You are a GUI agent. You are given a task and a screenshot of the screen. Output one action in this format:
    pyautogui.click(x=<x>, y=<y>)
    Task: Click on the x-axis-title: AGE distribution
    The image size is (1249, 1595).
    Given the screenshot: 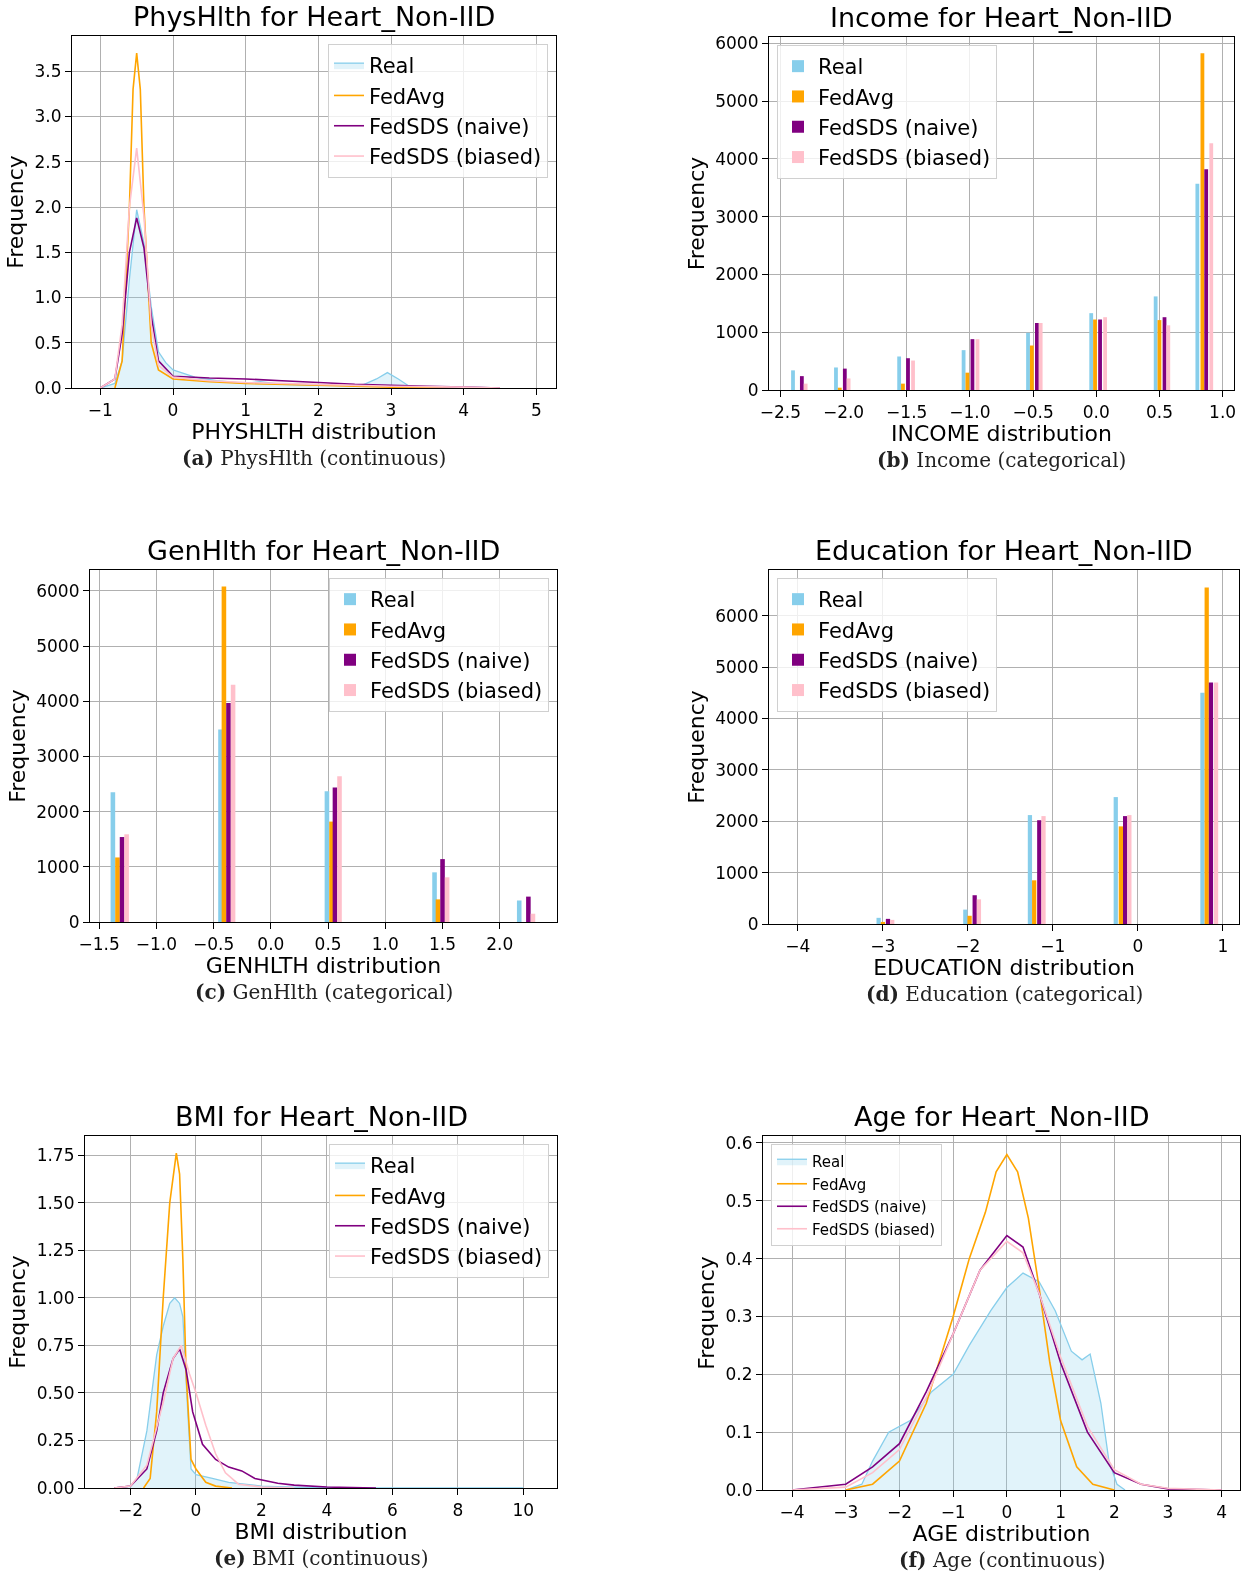 What is the action you would take?
    pyautogui.click(x=1001, y=1534)
    